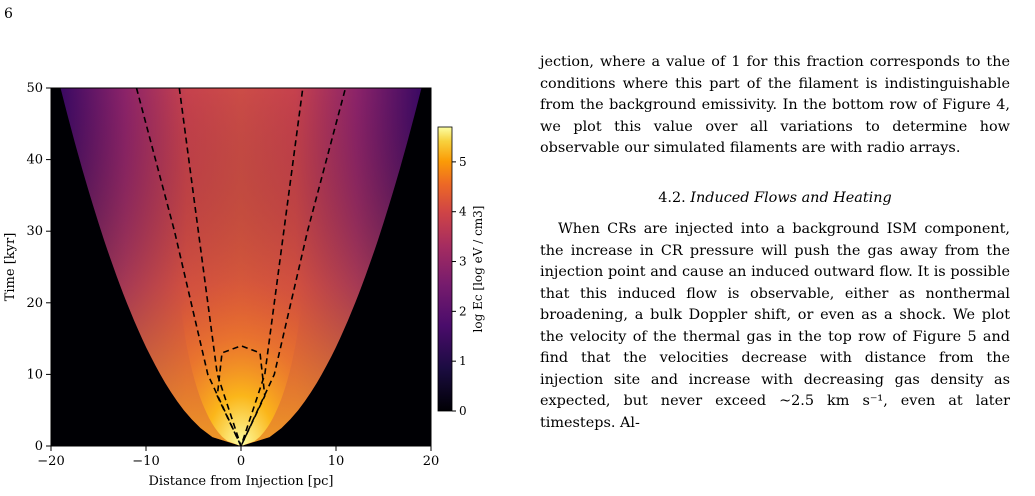 The width and height of the screenshot is (1035, 496). What do you see at coordinates (431, 461) in the screenshot?
I see `x-tick-label: 20` at bounding box center [431, 461].